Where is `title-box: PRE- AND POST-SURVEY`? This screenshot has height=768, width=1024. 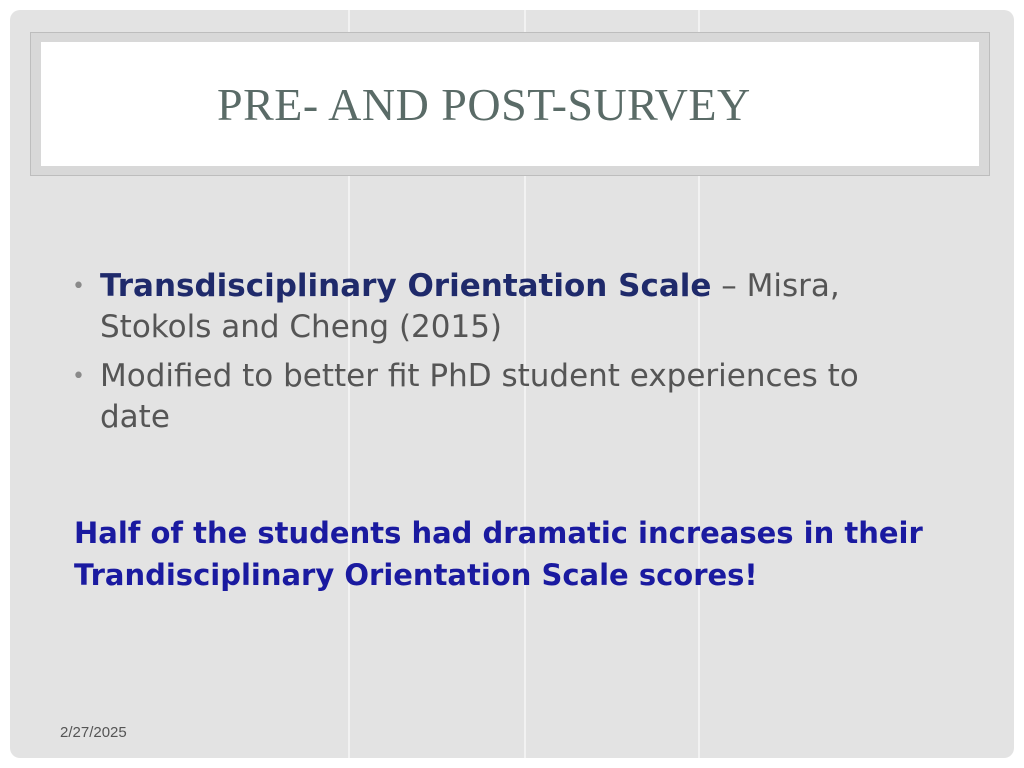
title-box: PRE- AND POST-SURVEY is located at coordinates (510, 104).